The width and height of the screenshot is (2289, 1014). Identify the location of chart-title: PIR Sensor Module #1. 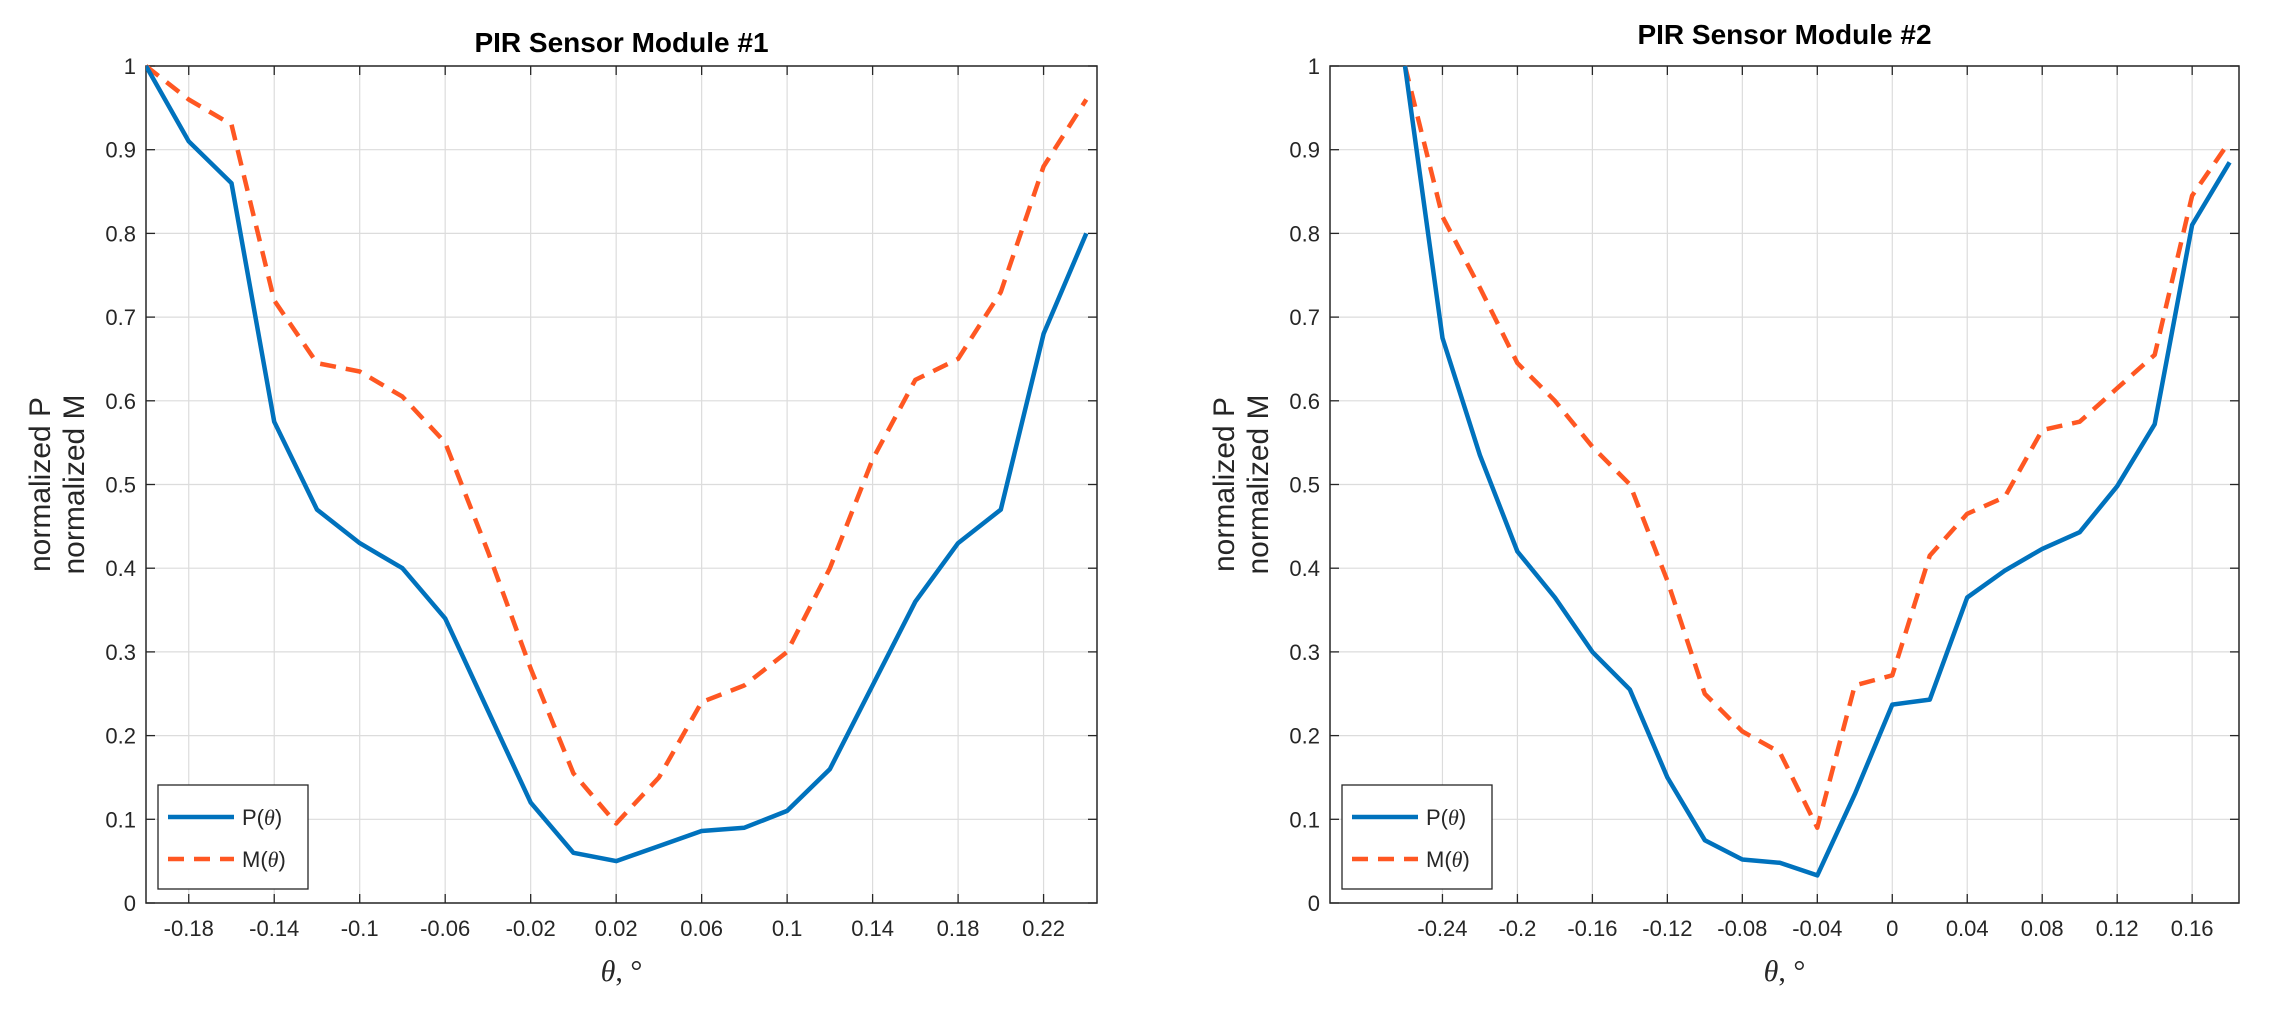
(621, 42).